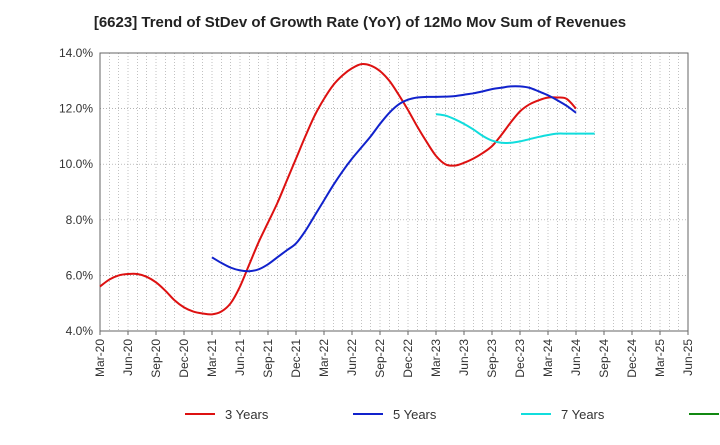  What do you see at coordinates (688, 357) in the screenshot?
I see `x-tick-label: Jun-25` at bounding box center [688, 357].